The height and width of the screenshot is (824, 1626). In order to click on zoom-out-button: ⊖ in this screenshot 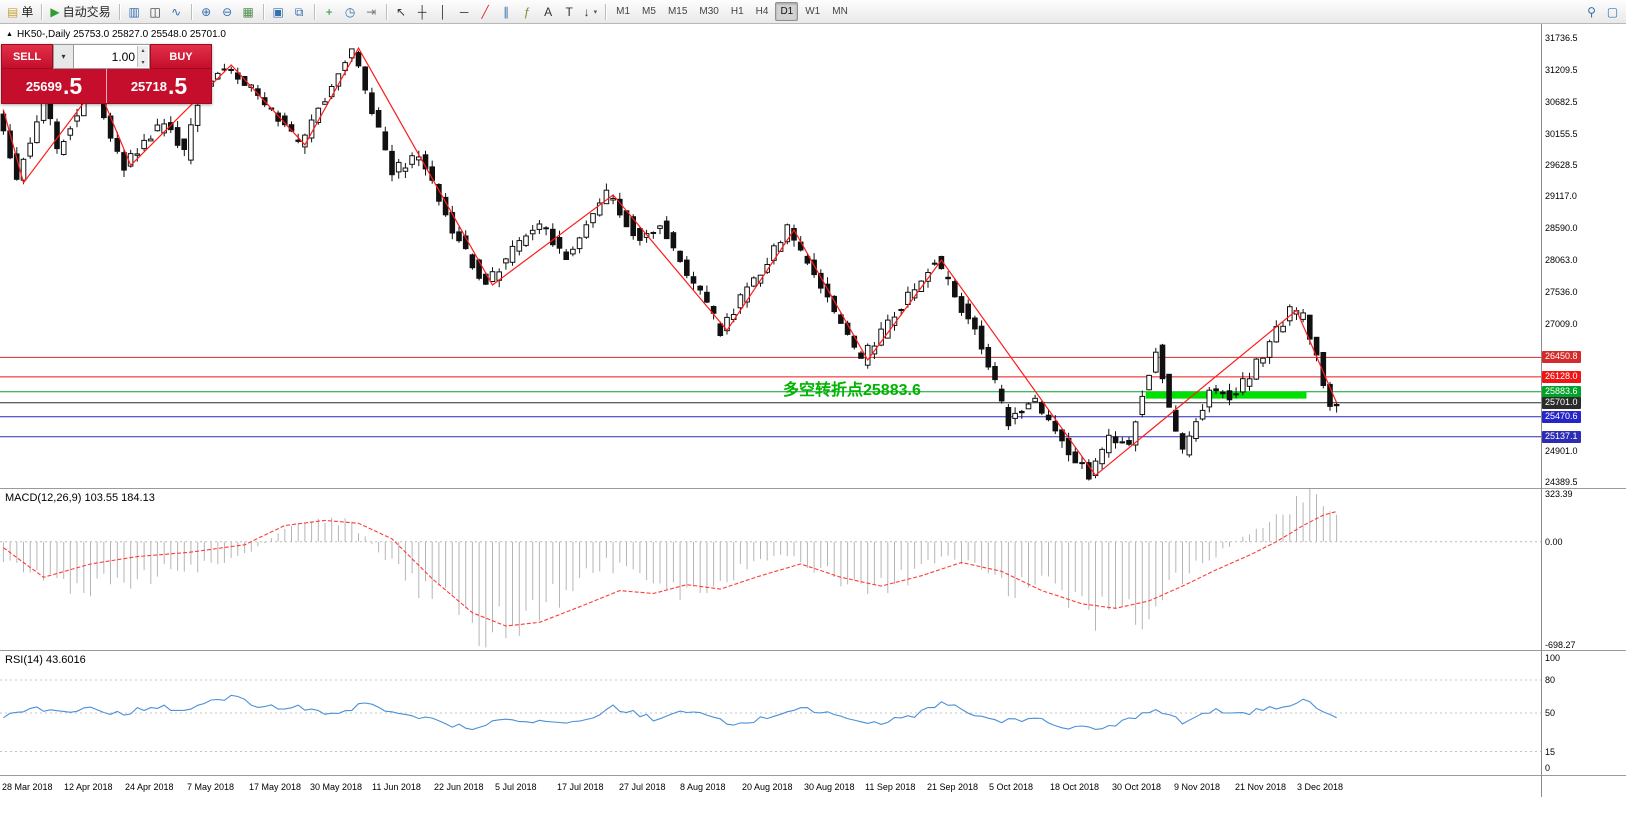, I will do `click(227, 12)`.